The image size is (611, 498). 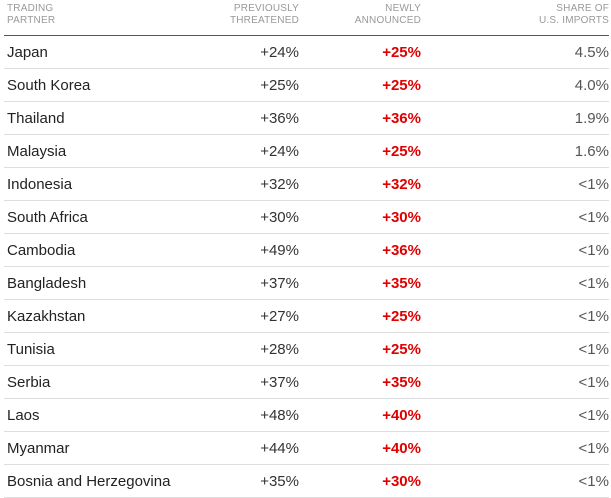 I want to click on table-row: Thailand +36% +36% 1.9%, so click(x=306, y=118).